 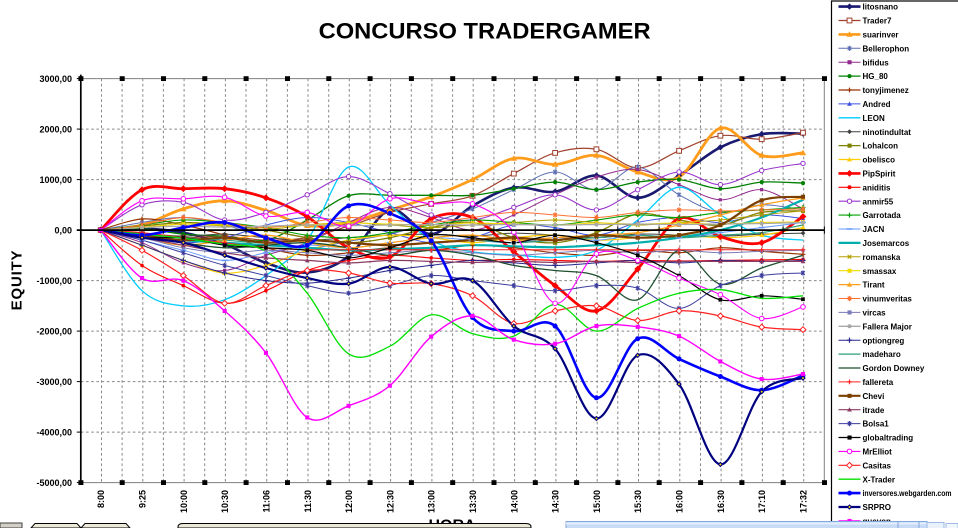 What do you see at coordinates (54, 382) in the screenshot?
I see `svg-text: -3000,00` at bounding box center [54, 382].